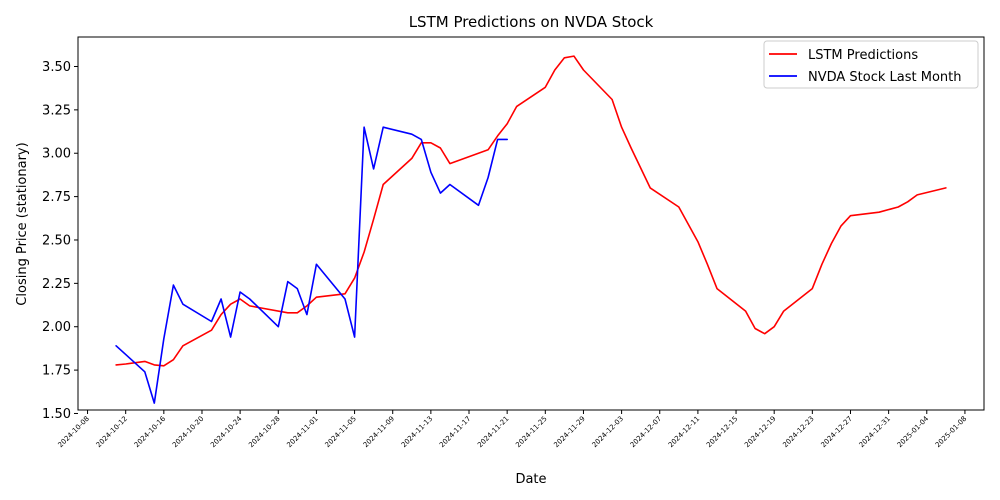  I want to click on y-tick-label: 1.50, so click(56, 414).